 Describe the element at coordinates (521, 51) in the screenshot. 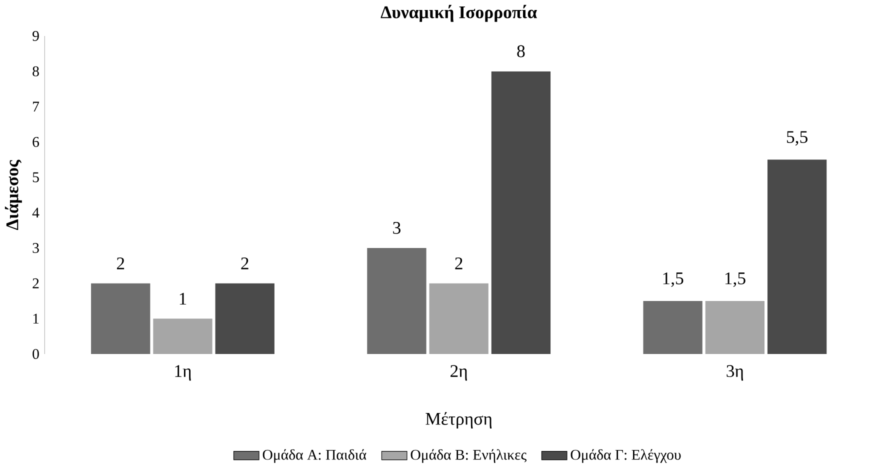

I see `data-label: 8` at that location.